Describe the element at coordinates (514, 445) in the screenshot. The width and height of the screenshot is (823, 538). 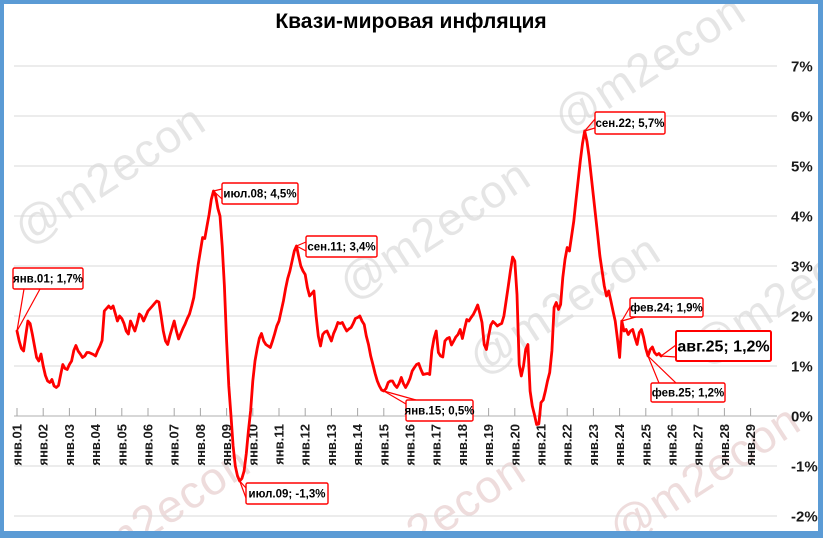
I see `x-axis-label: янв.20` at that location.